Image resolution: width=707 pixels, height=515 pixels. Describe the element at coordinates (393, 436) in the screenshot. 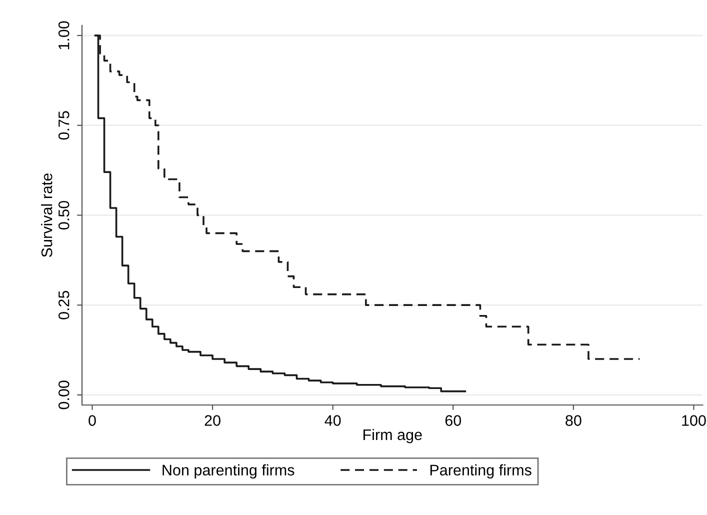

I see `x-axis-title: Firm age` at that location.